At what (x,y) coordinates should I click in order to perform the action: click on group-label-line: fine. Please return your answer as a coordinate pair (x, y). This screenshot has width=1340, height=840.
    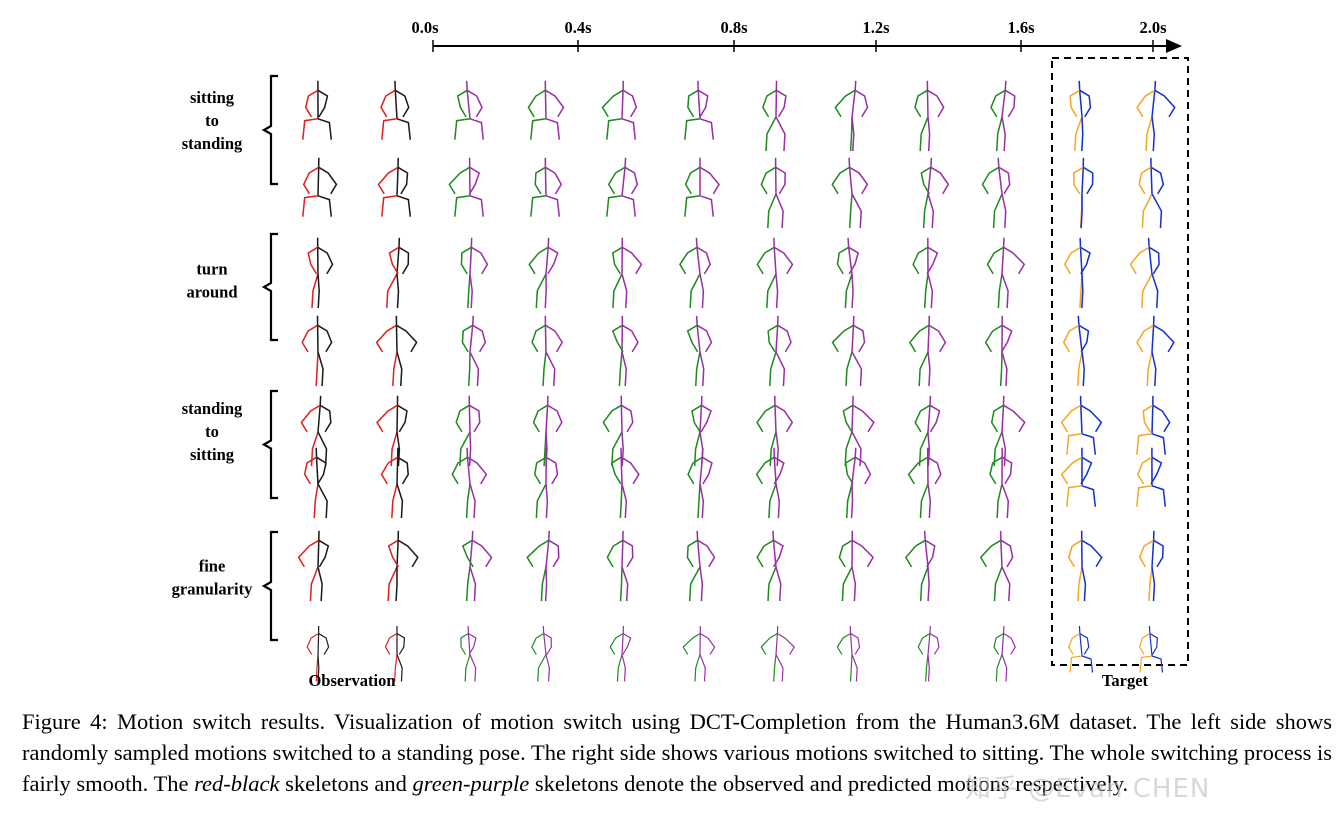
    Looking at the image, I should click on (212, 566).